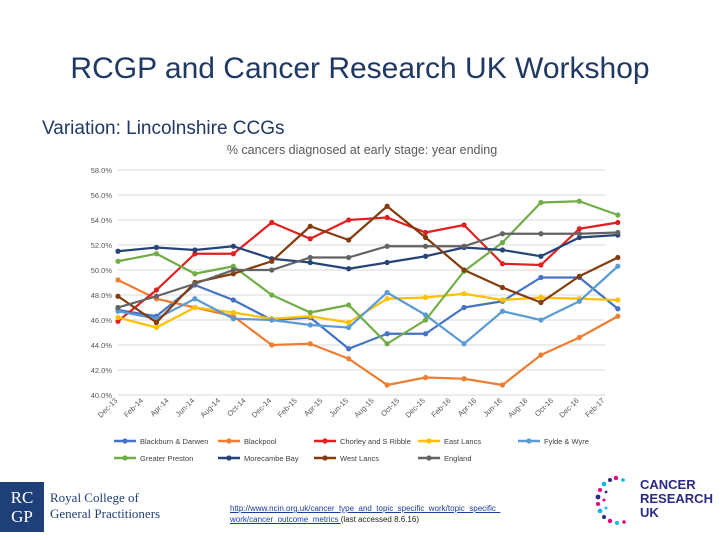 The image size is (720, 540). Describe the element at coordinates (102, 295) in the screenshot. I see `y-tick-label: 48.0%` at that location.